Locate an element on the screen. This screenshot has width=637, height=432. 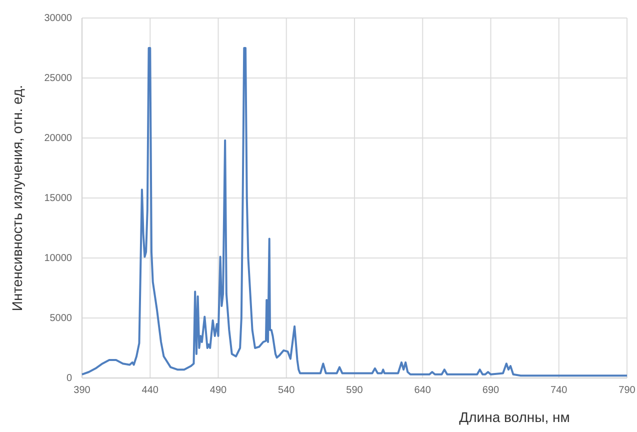
x-tick-label: 790 is located at coordinates (627, 390).